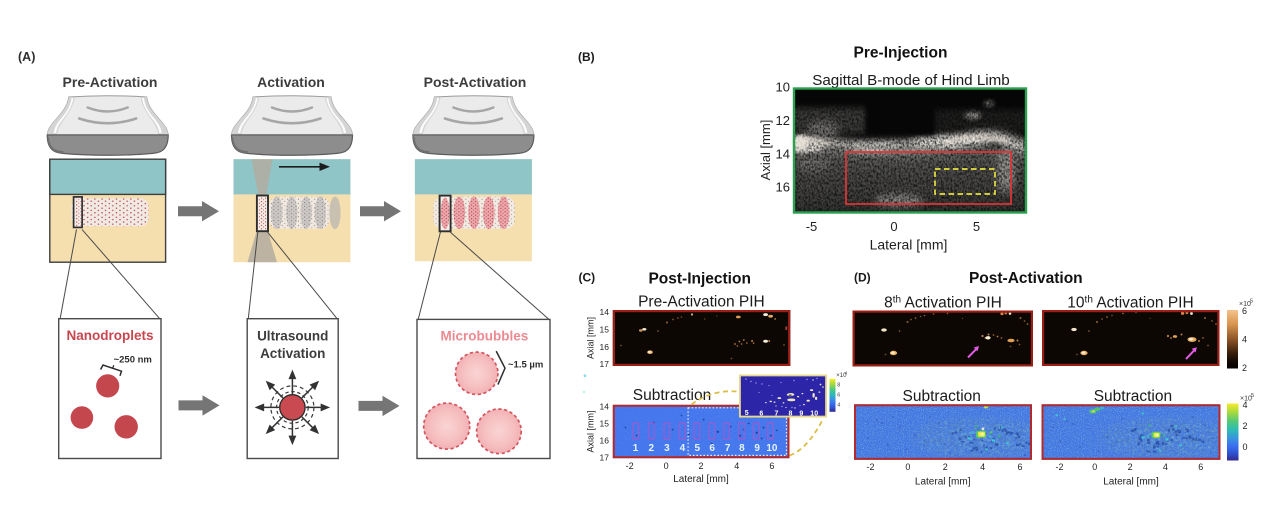 The height and width of the screenshot is (528, 1280). I want to click on svg-text: (A), so click(26, 57).